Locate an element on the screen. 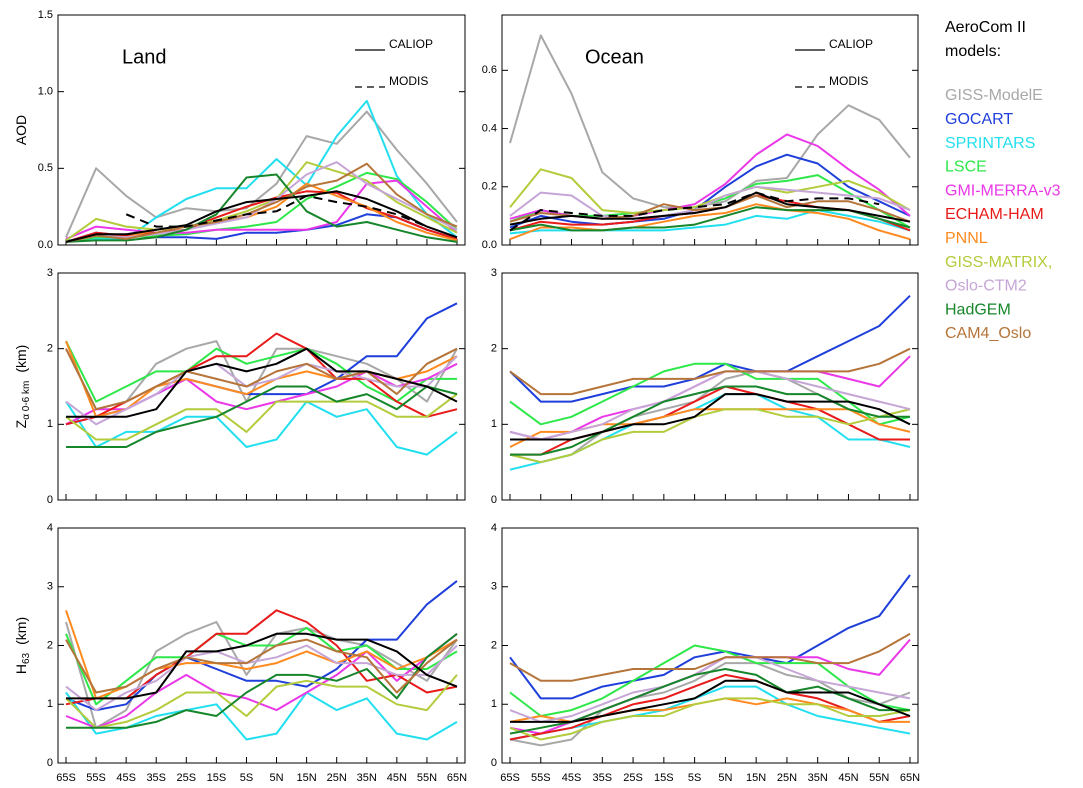 The width and height of the screenshot is (1083, 788). panel-title: Ocean is located at coordinates (614, 57).